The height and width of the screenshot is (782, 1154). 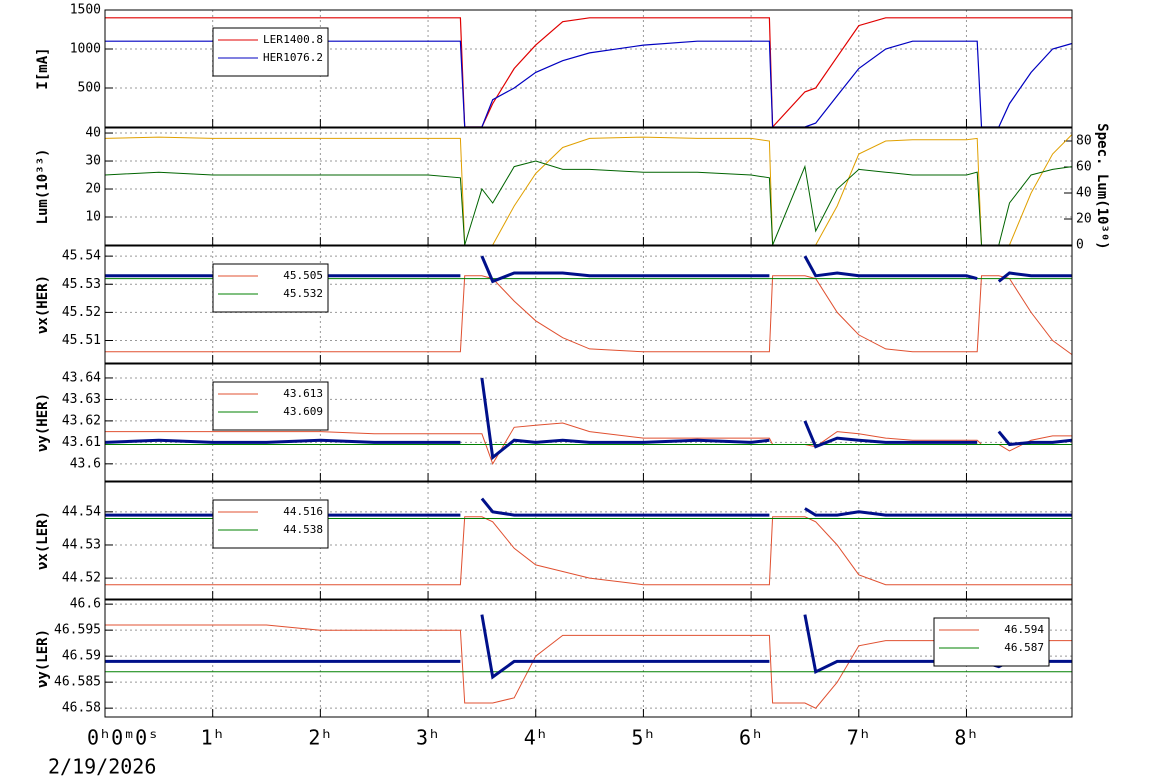 What do you see at coordinates (43, 304) in the screenshot?
I see `y-axis-label: νx(HER)` at bounding box center [43, 304].